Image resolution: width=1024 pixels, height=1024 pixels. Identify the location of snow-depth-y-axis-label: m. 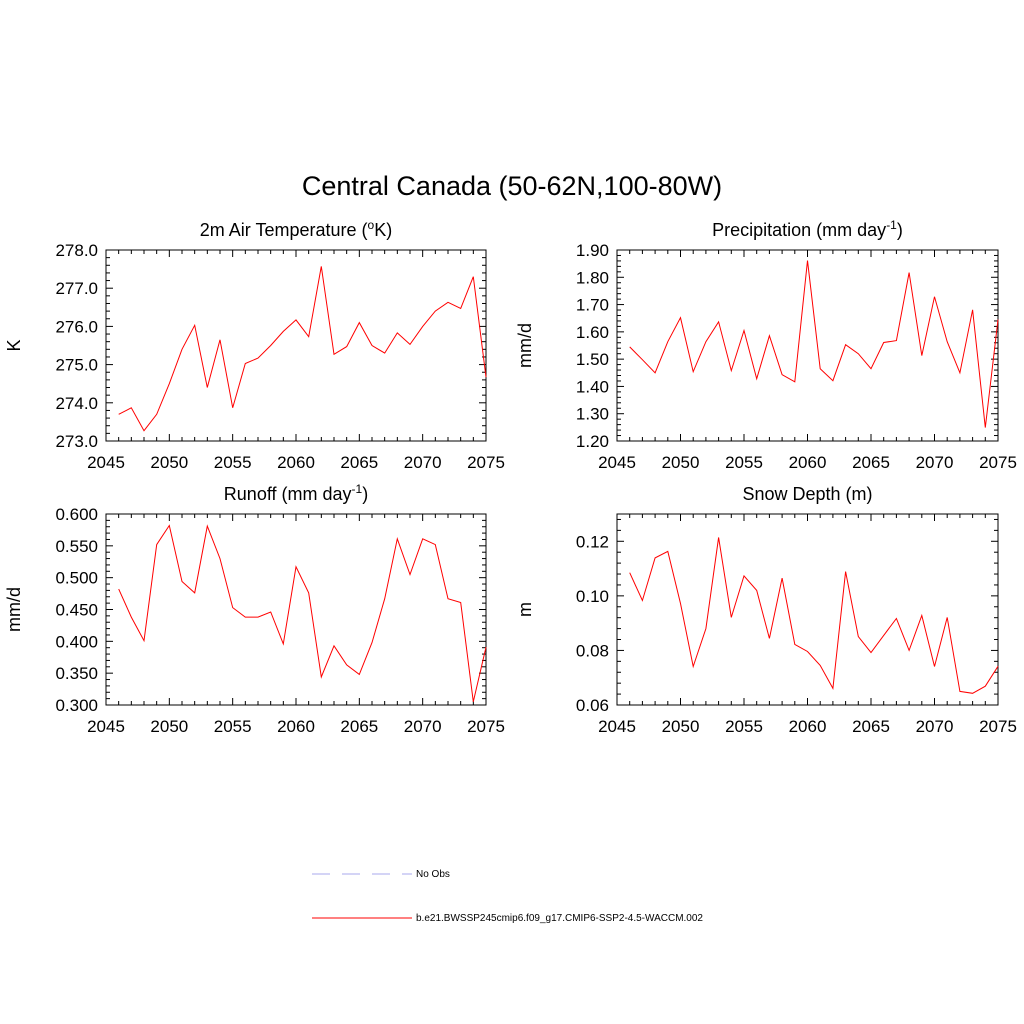
(525, 609).